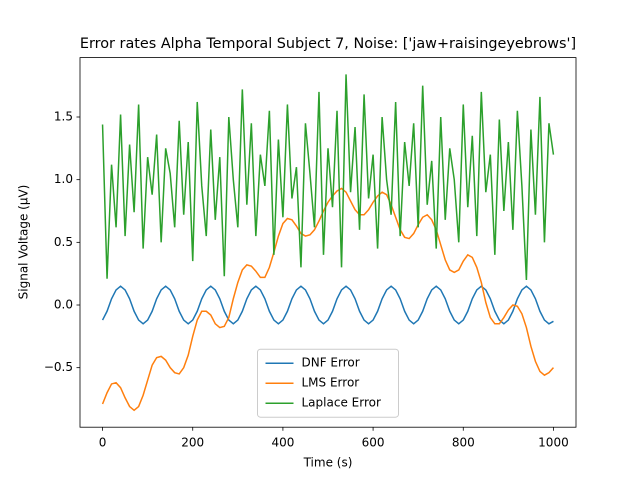 Image resolution: width=640 pixels, height=480 pixels. Describe the element at coordinates (373, 443) in the screenshot. I see `x-tick-label: 600` at that location.